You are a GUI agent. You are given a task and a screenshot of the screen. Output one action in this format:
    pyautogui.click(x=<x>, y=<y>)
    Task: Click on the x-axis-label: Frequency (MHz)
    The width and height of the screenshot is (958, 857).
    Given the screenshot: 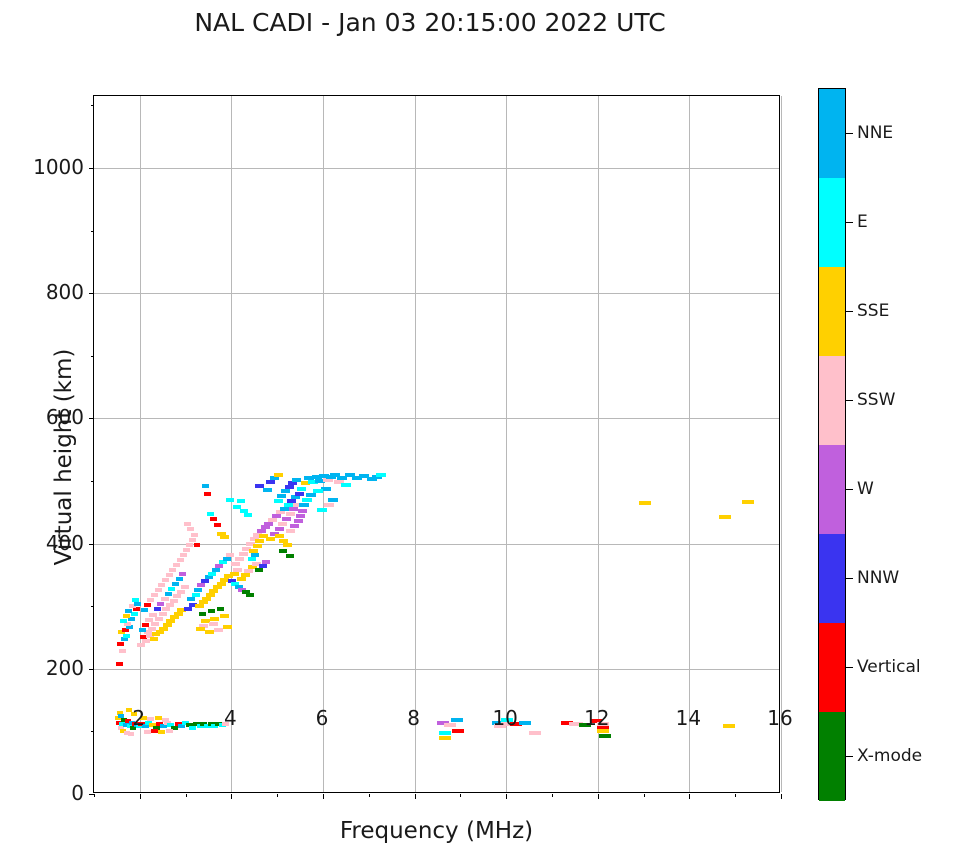 What is the action you would take?
    pyautogui.click(x=436, y=831)
    